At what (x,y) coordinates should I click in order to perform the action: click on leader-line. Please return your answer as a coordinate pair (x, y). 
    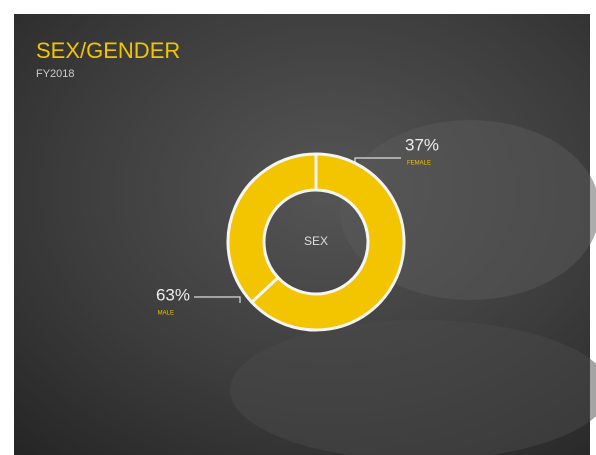
    Looking at the image, I should click on (217, 299).